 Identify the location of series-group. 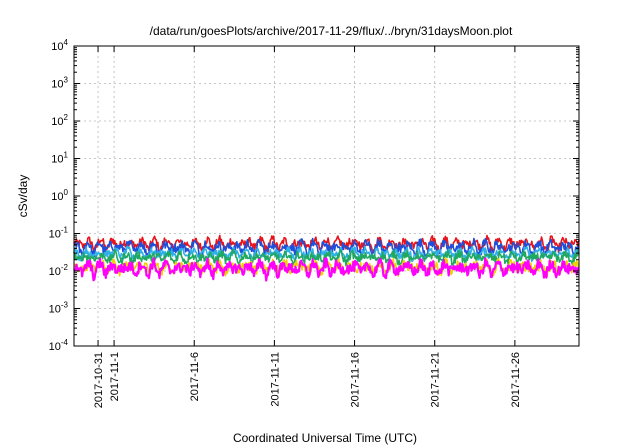
(326, 258).